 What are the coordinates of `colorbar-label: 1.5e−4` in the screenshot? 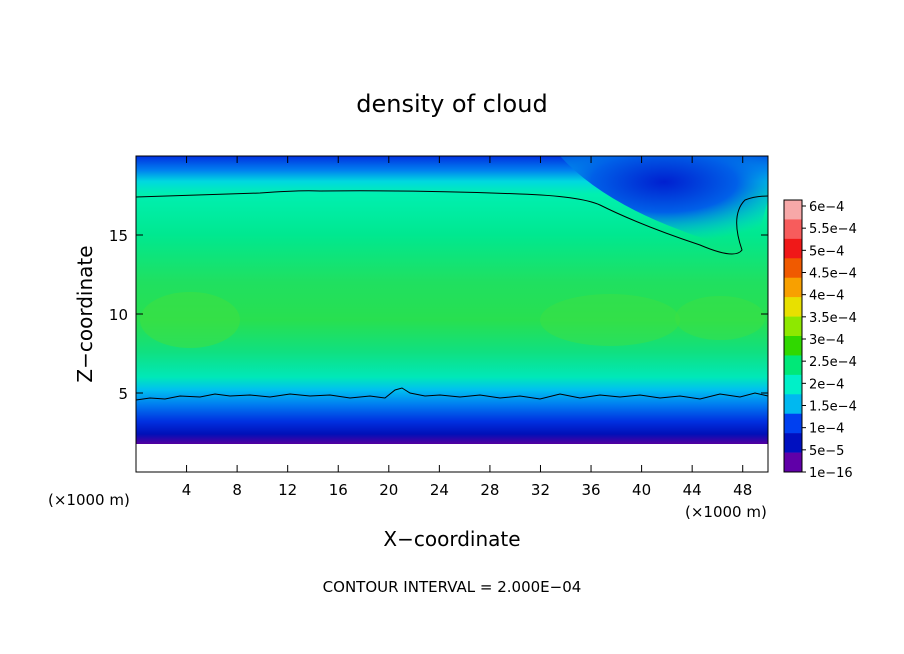 It's located at (833, 407).